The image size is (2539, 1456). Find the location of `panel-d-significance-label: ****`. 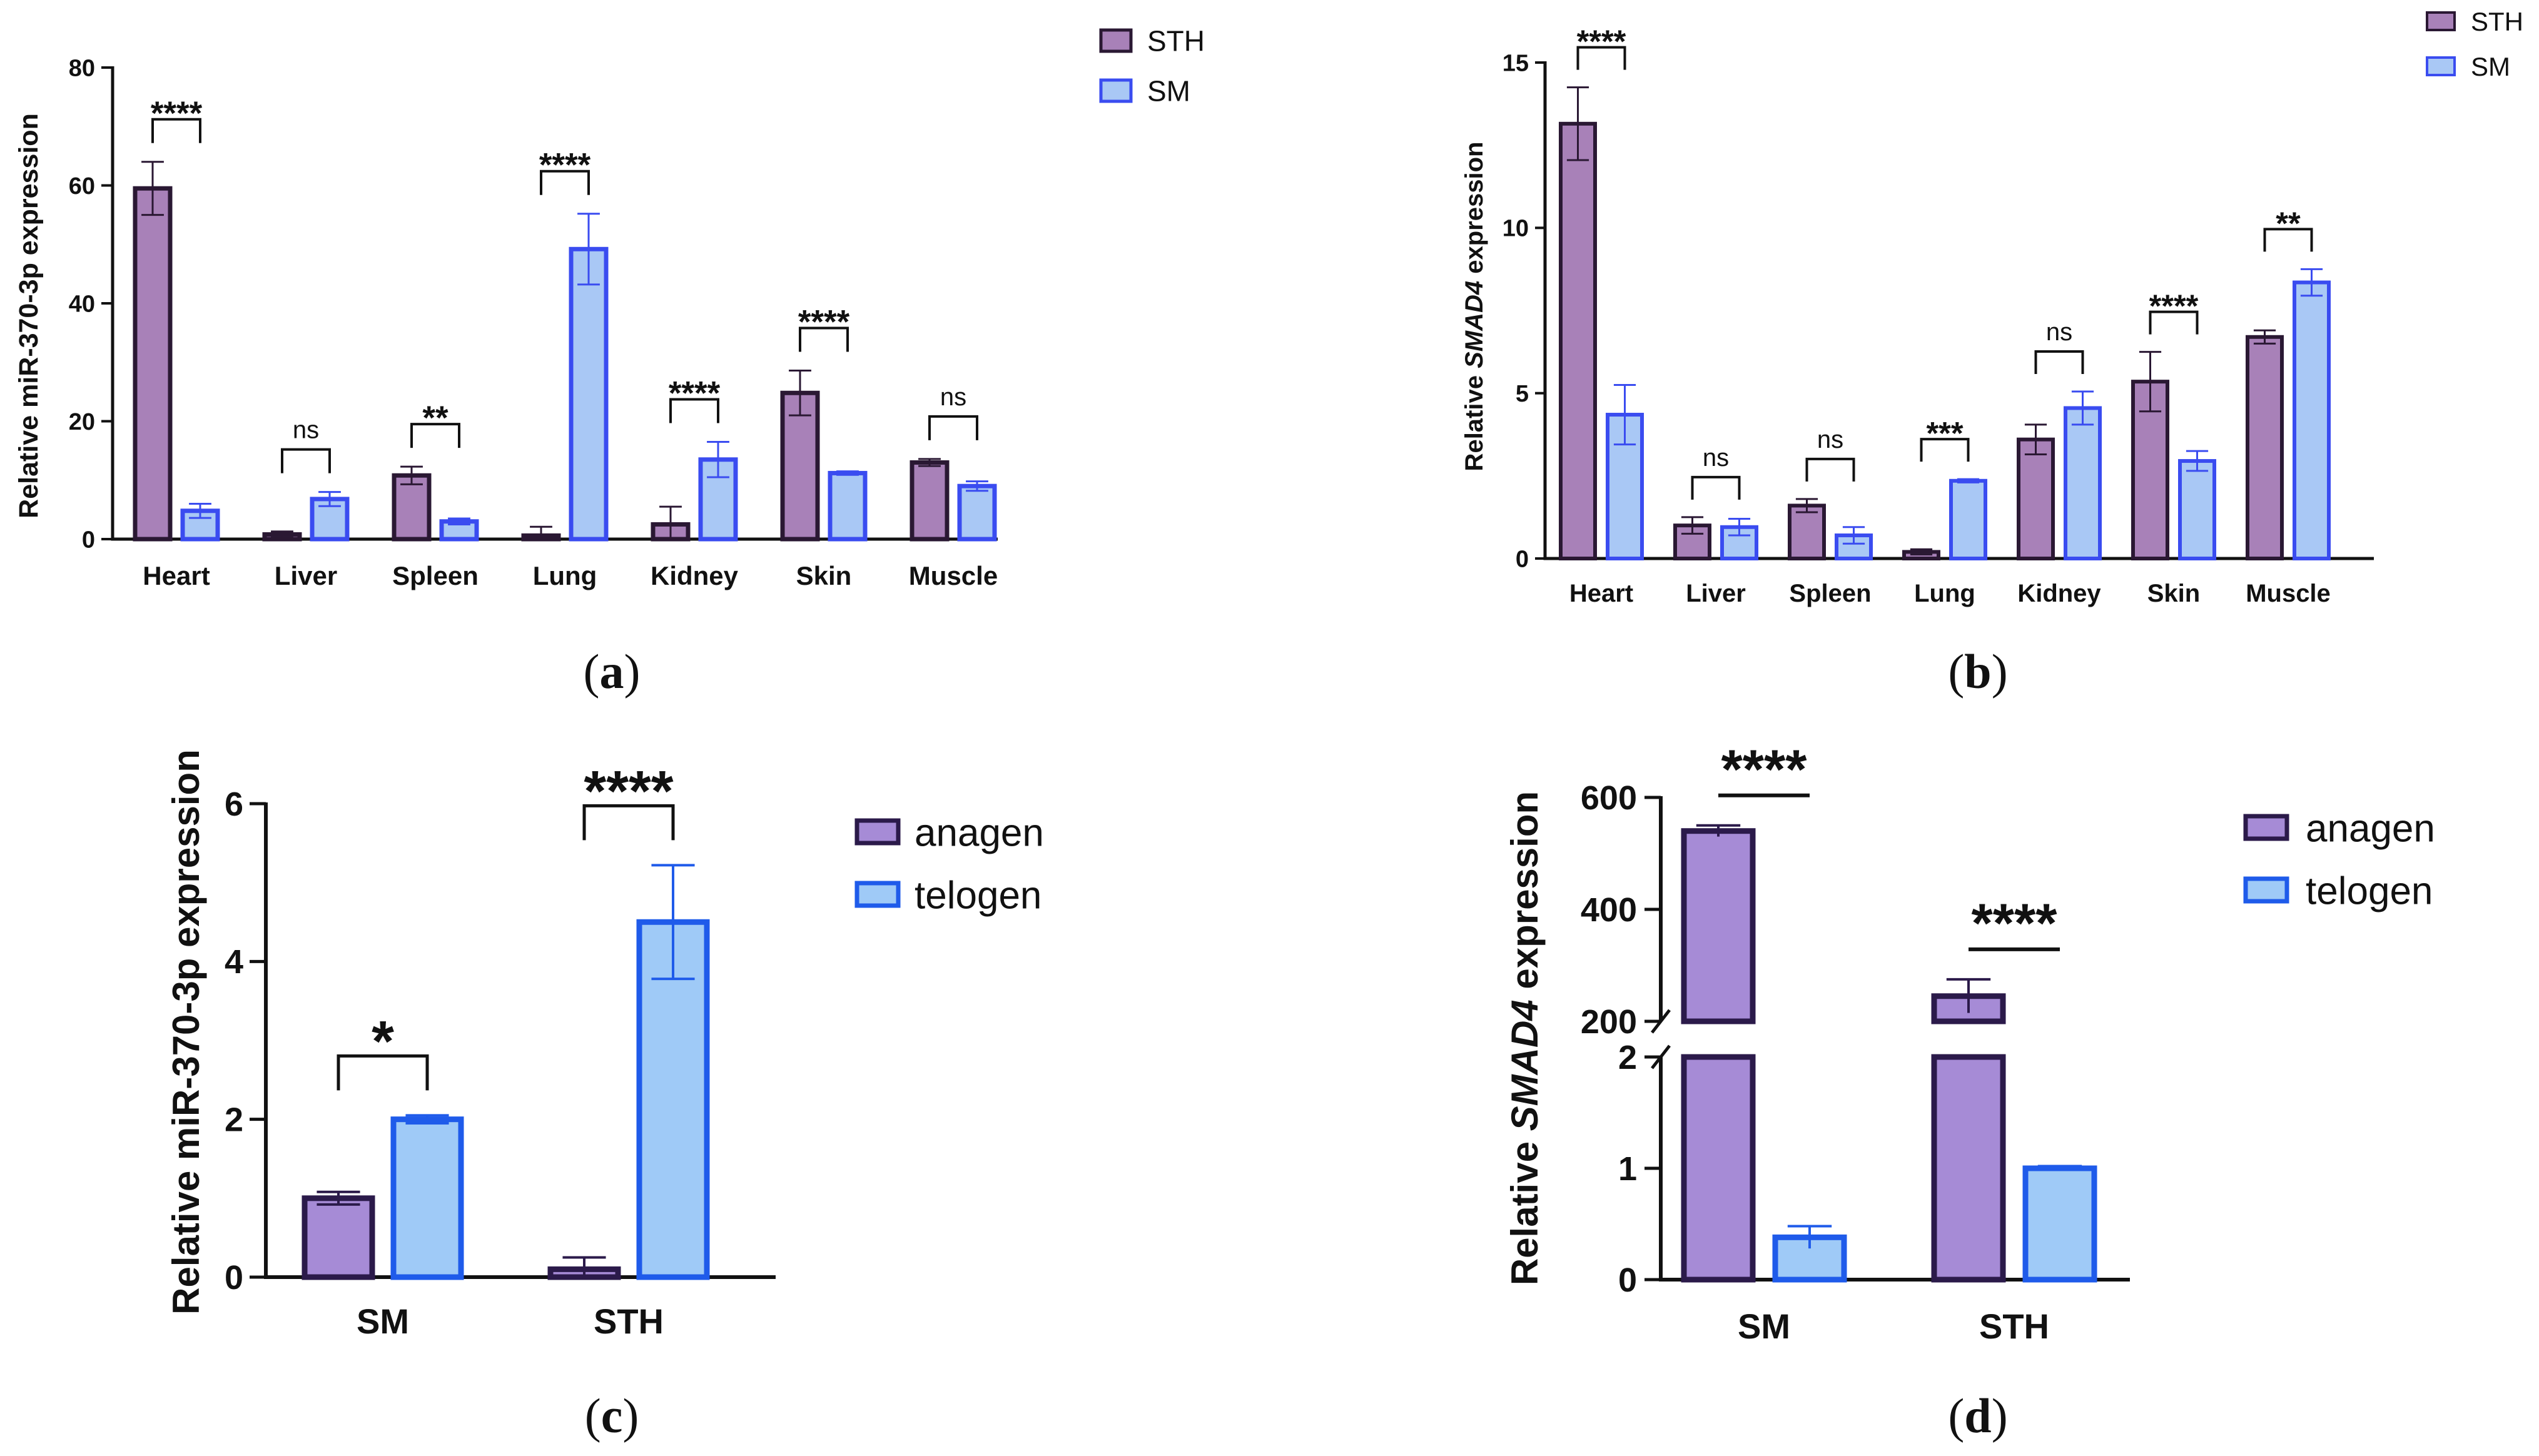

panel-d-significance-label: **** is located at coordinates (2015, 923).